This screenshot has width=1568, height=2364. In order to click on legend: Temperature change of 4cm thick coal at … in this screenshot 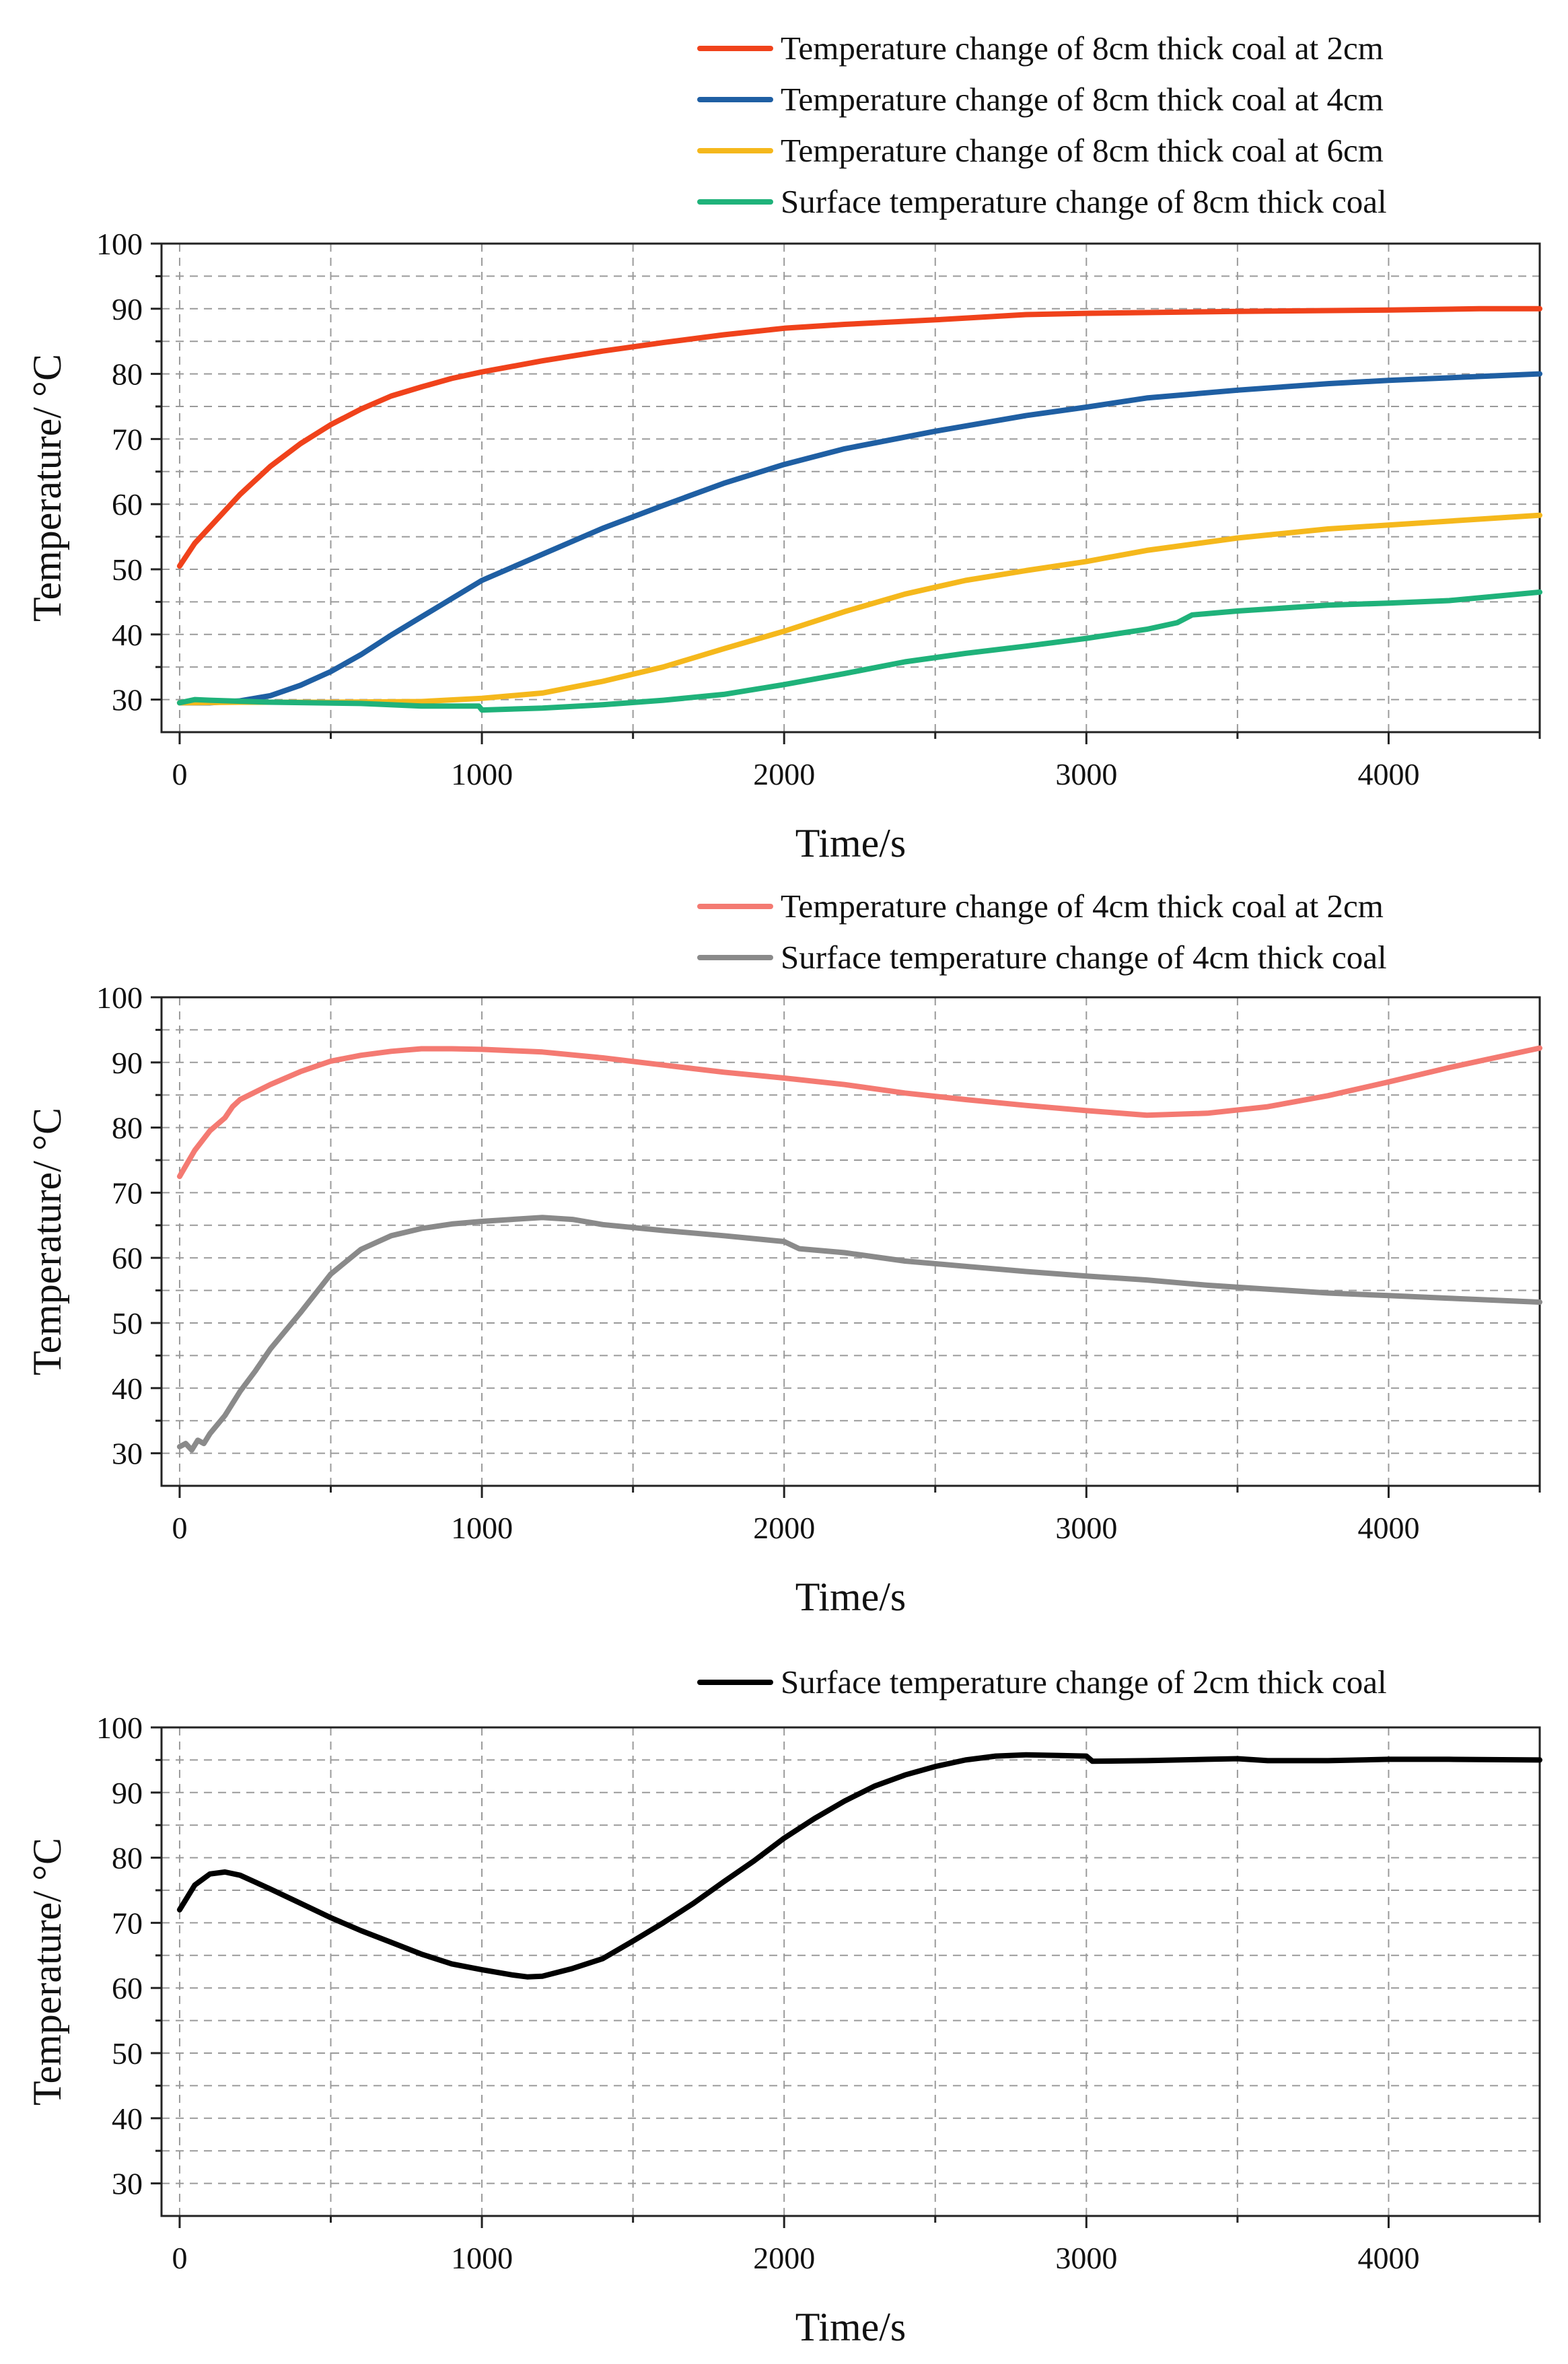, I will do `click(1042, 932)`.